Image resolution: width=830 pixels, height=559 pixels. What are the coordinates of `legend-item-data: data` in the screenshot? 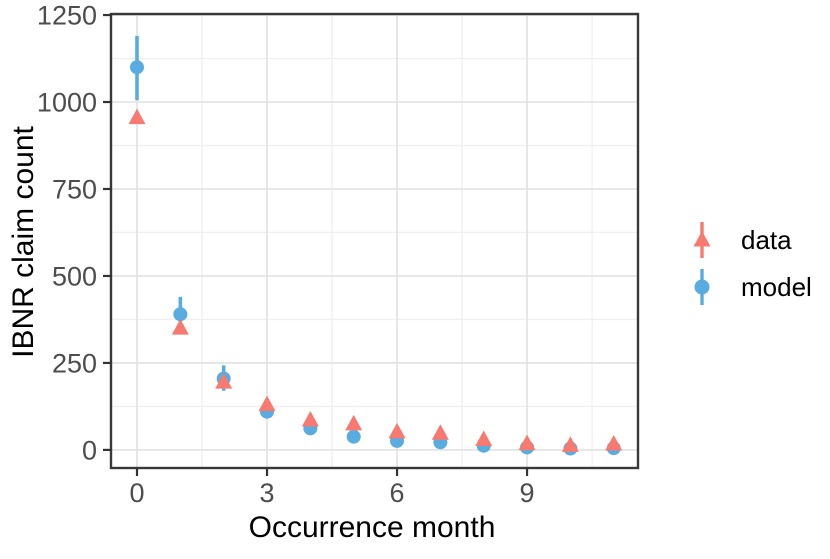 It's located at (742, 240).